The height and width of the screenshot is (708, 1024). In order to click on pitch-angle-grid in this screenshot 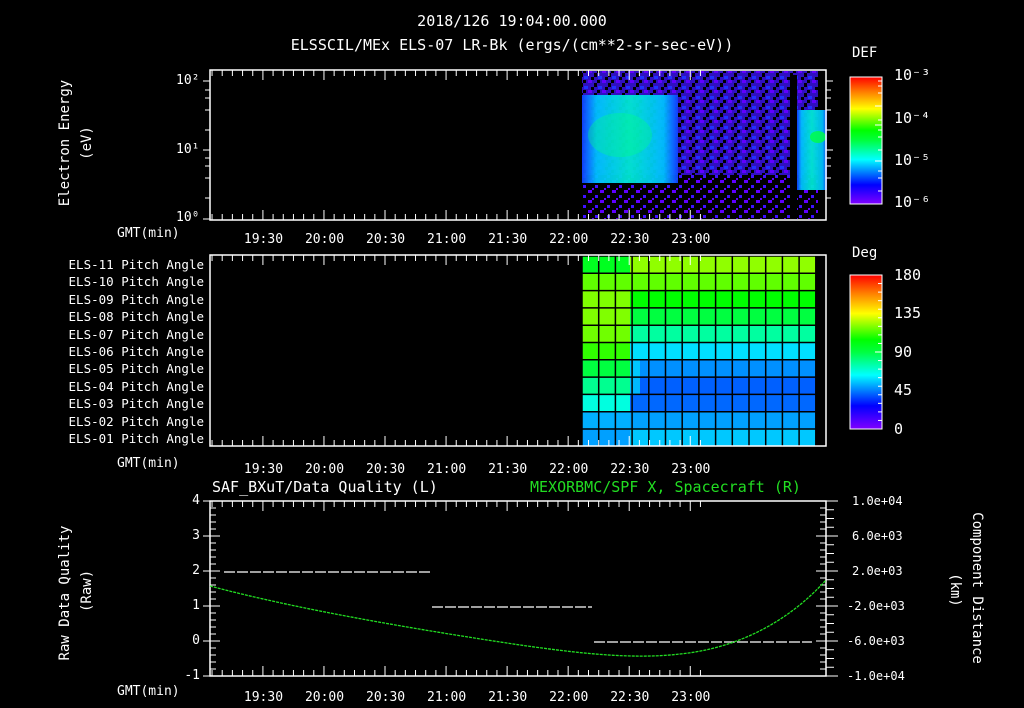, I will do `click(699, 351)`.